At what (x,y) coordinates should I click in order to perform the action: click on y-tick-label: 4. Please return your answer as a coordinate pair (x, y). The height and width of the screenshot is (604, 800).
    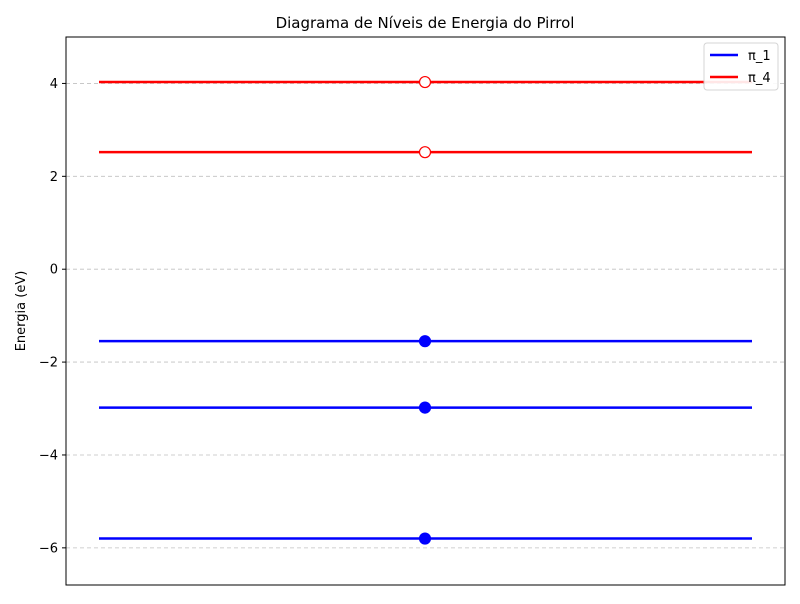
    Looking at the image, I should click on (54, 84).